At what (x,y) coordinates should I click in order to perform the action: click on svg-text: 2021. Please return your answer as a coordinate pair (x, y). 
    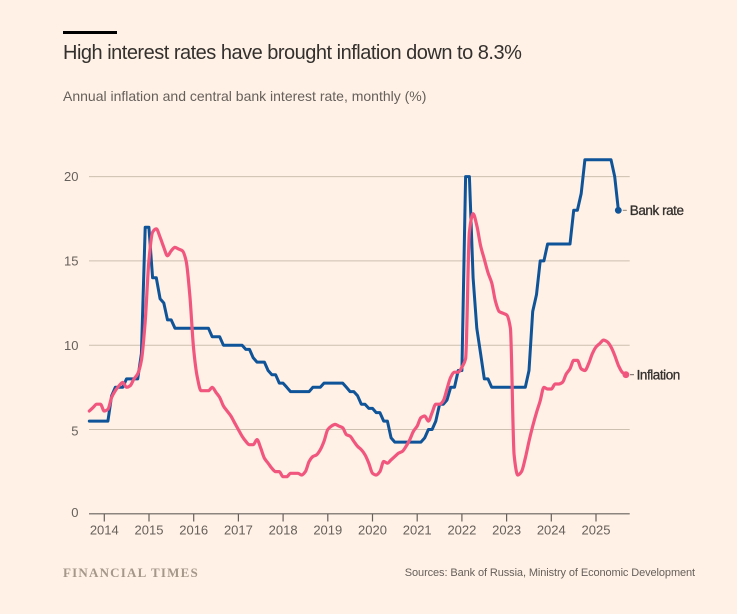
    Looking at the image, I should click on (417, 530).